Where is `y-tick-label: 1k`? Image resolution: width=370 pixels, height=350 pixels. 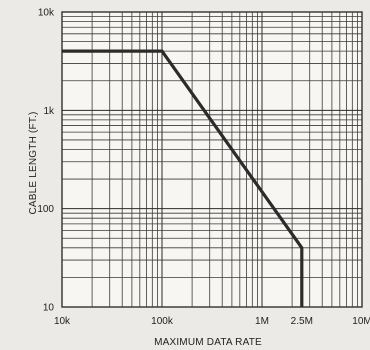 y-tick-label: 1k is located at coordinates (49, 111).